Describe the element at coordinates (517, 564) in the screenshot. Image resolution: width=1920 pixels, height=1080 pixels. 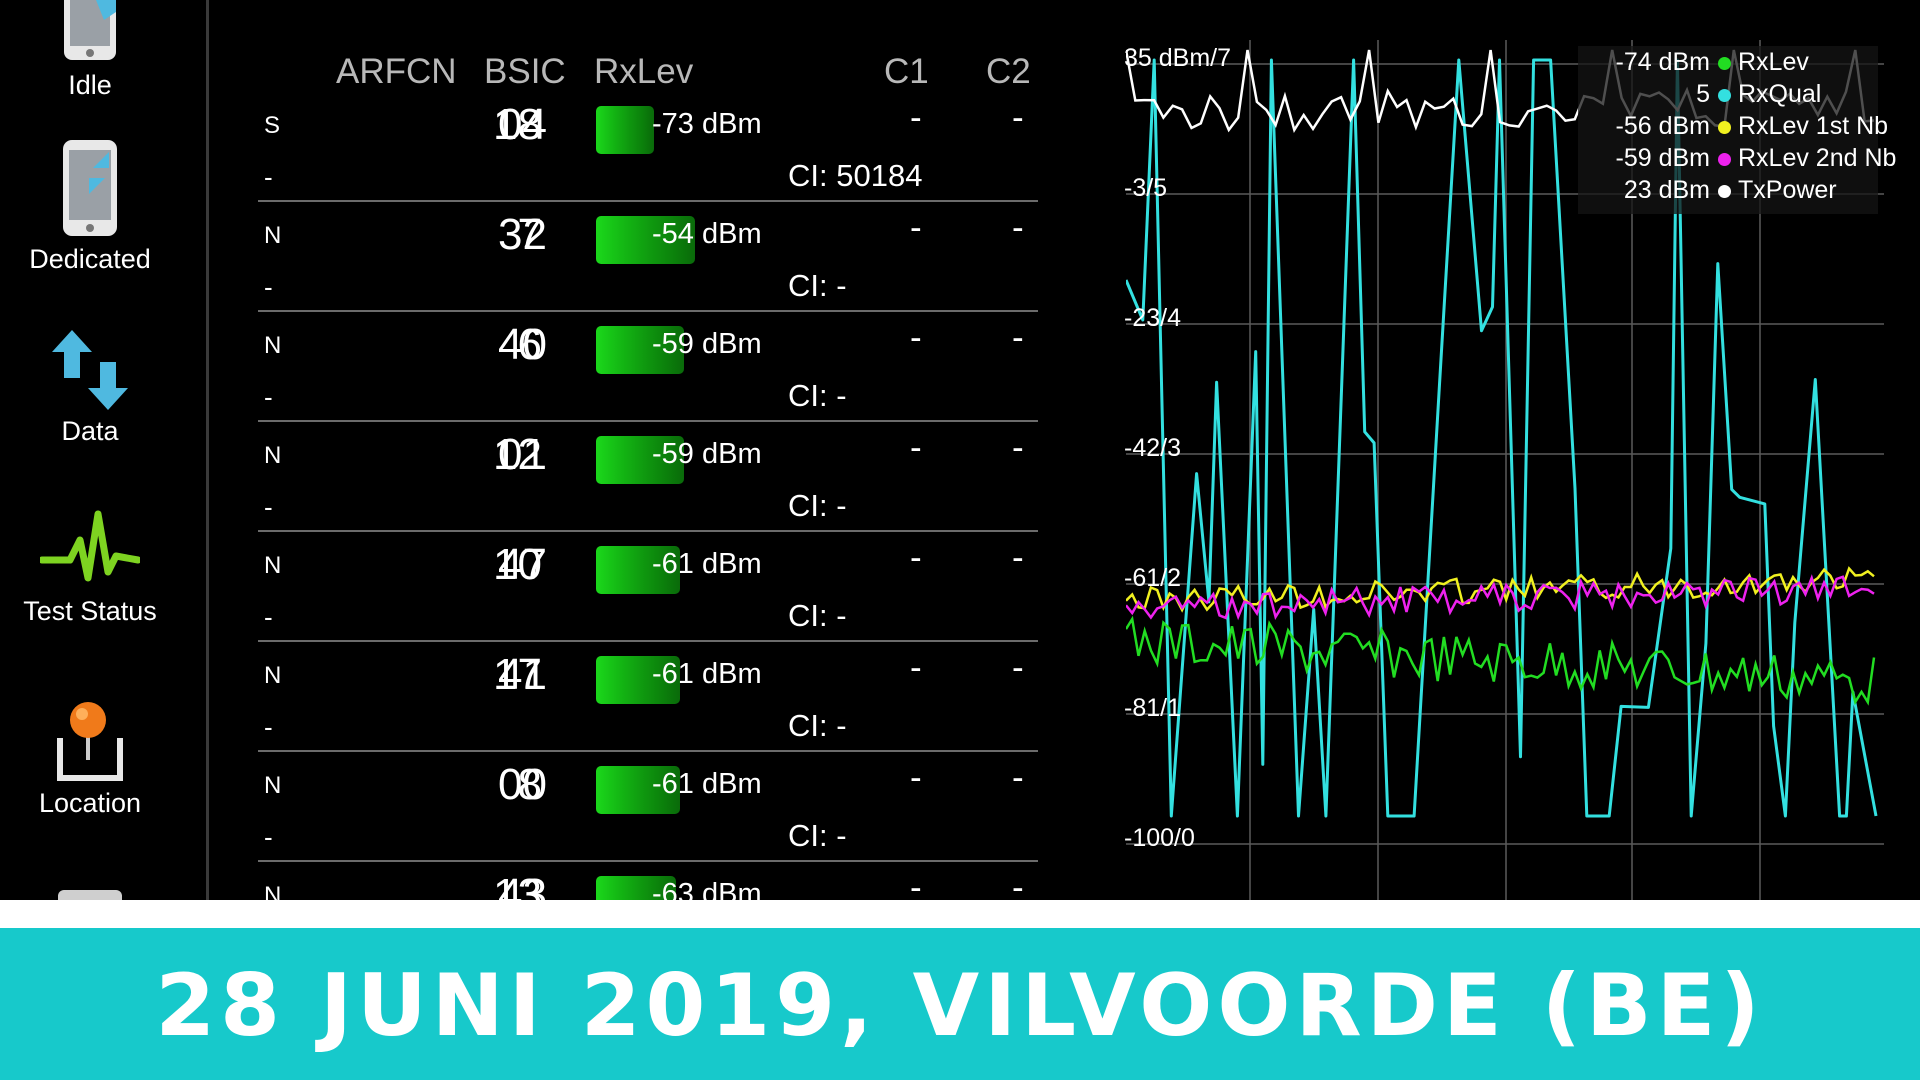
I see `arfcn-value: 10` at that location.